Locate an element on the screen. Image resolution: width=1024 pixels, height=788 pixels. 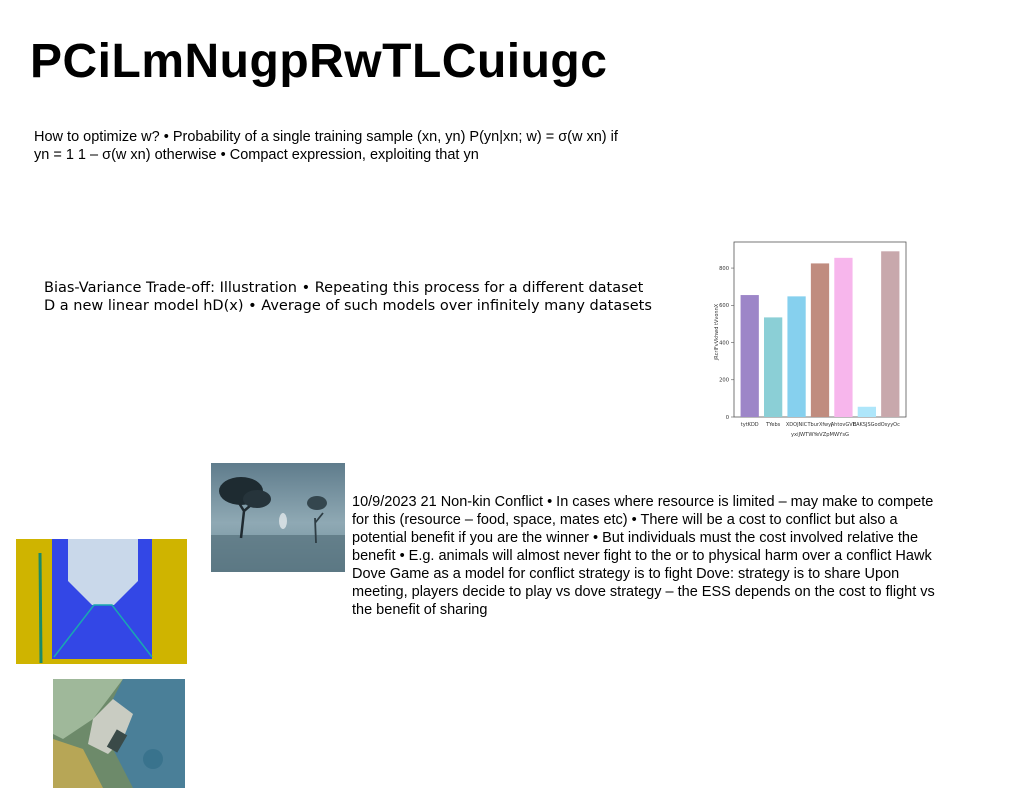
bar-OsyyOc is located at coordinates (890, 334).